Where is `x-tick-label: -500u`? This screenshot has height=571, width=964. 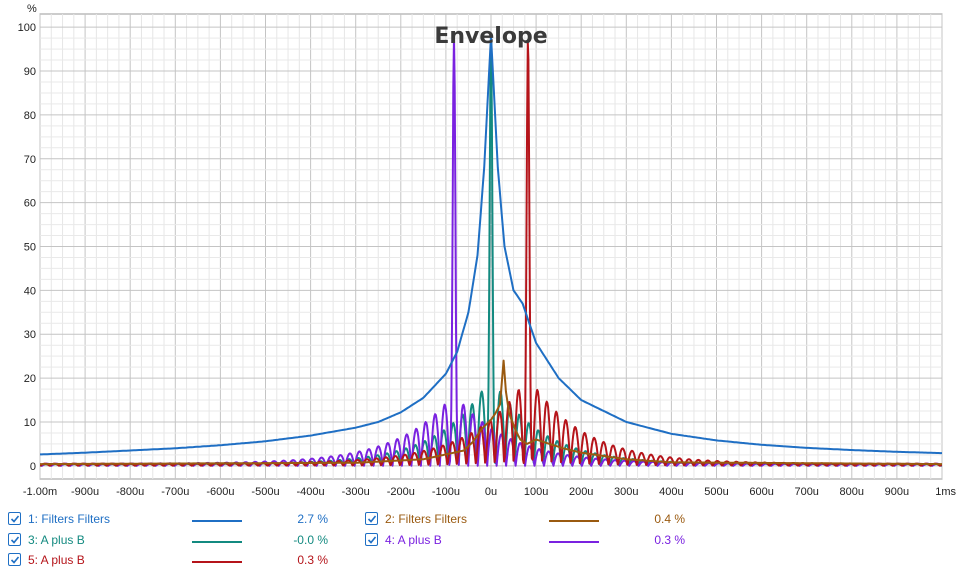
x-tick-label: -500u is located at coordinates (265, 492).